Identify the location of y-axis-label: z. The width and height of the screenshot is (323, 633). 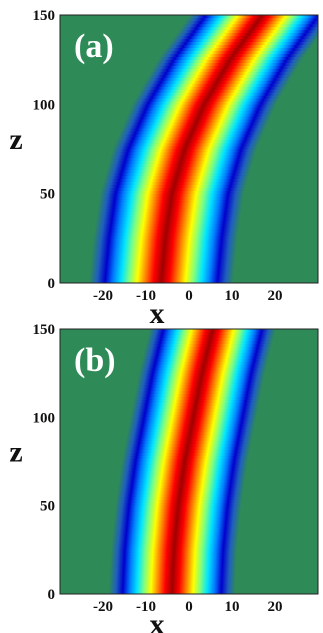
(15, 139).